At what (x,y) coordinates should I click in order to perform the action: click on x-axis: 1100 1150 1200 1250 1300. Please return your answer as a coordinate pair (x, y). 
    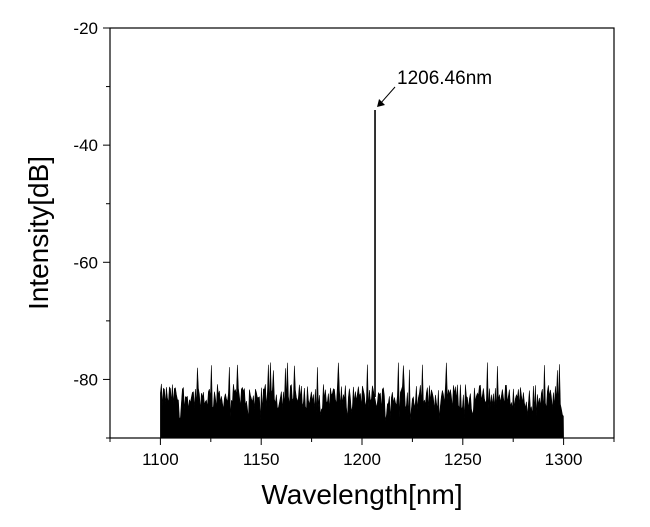
    Looking at the image, I should click on (362, 453).